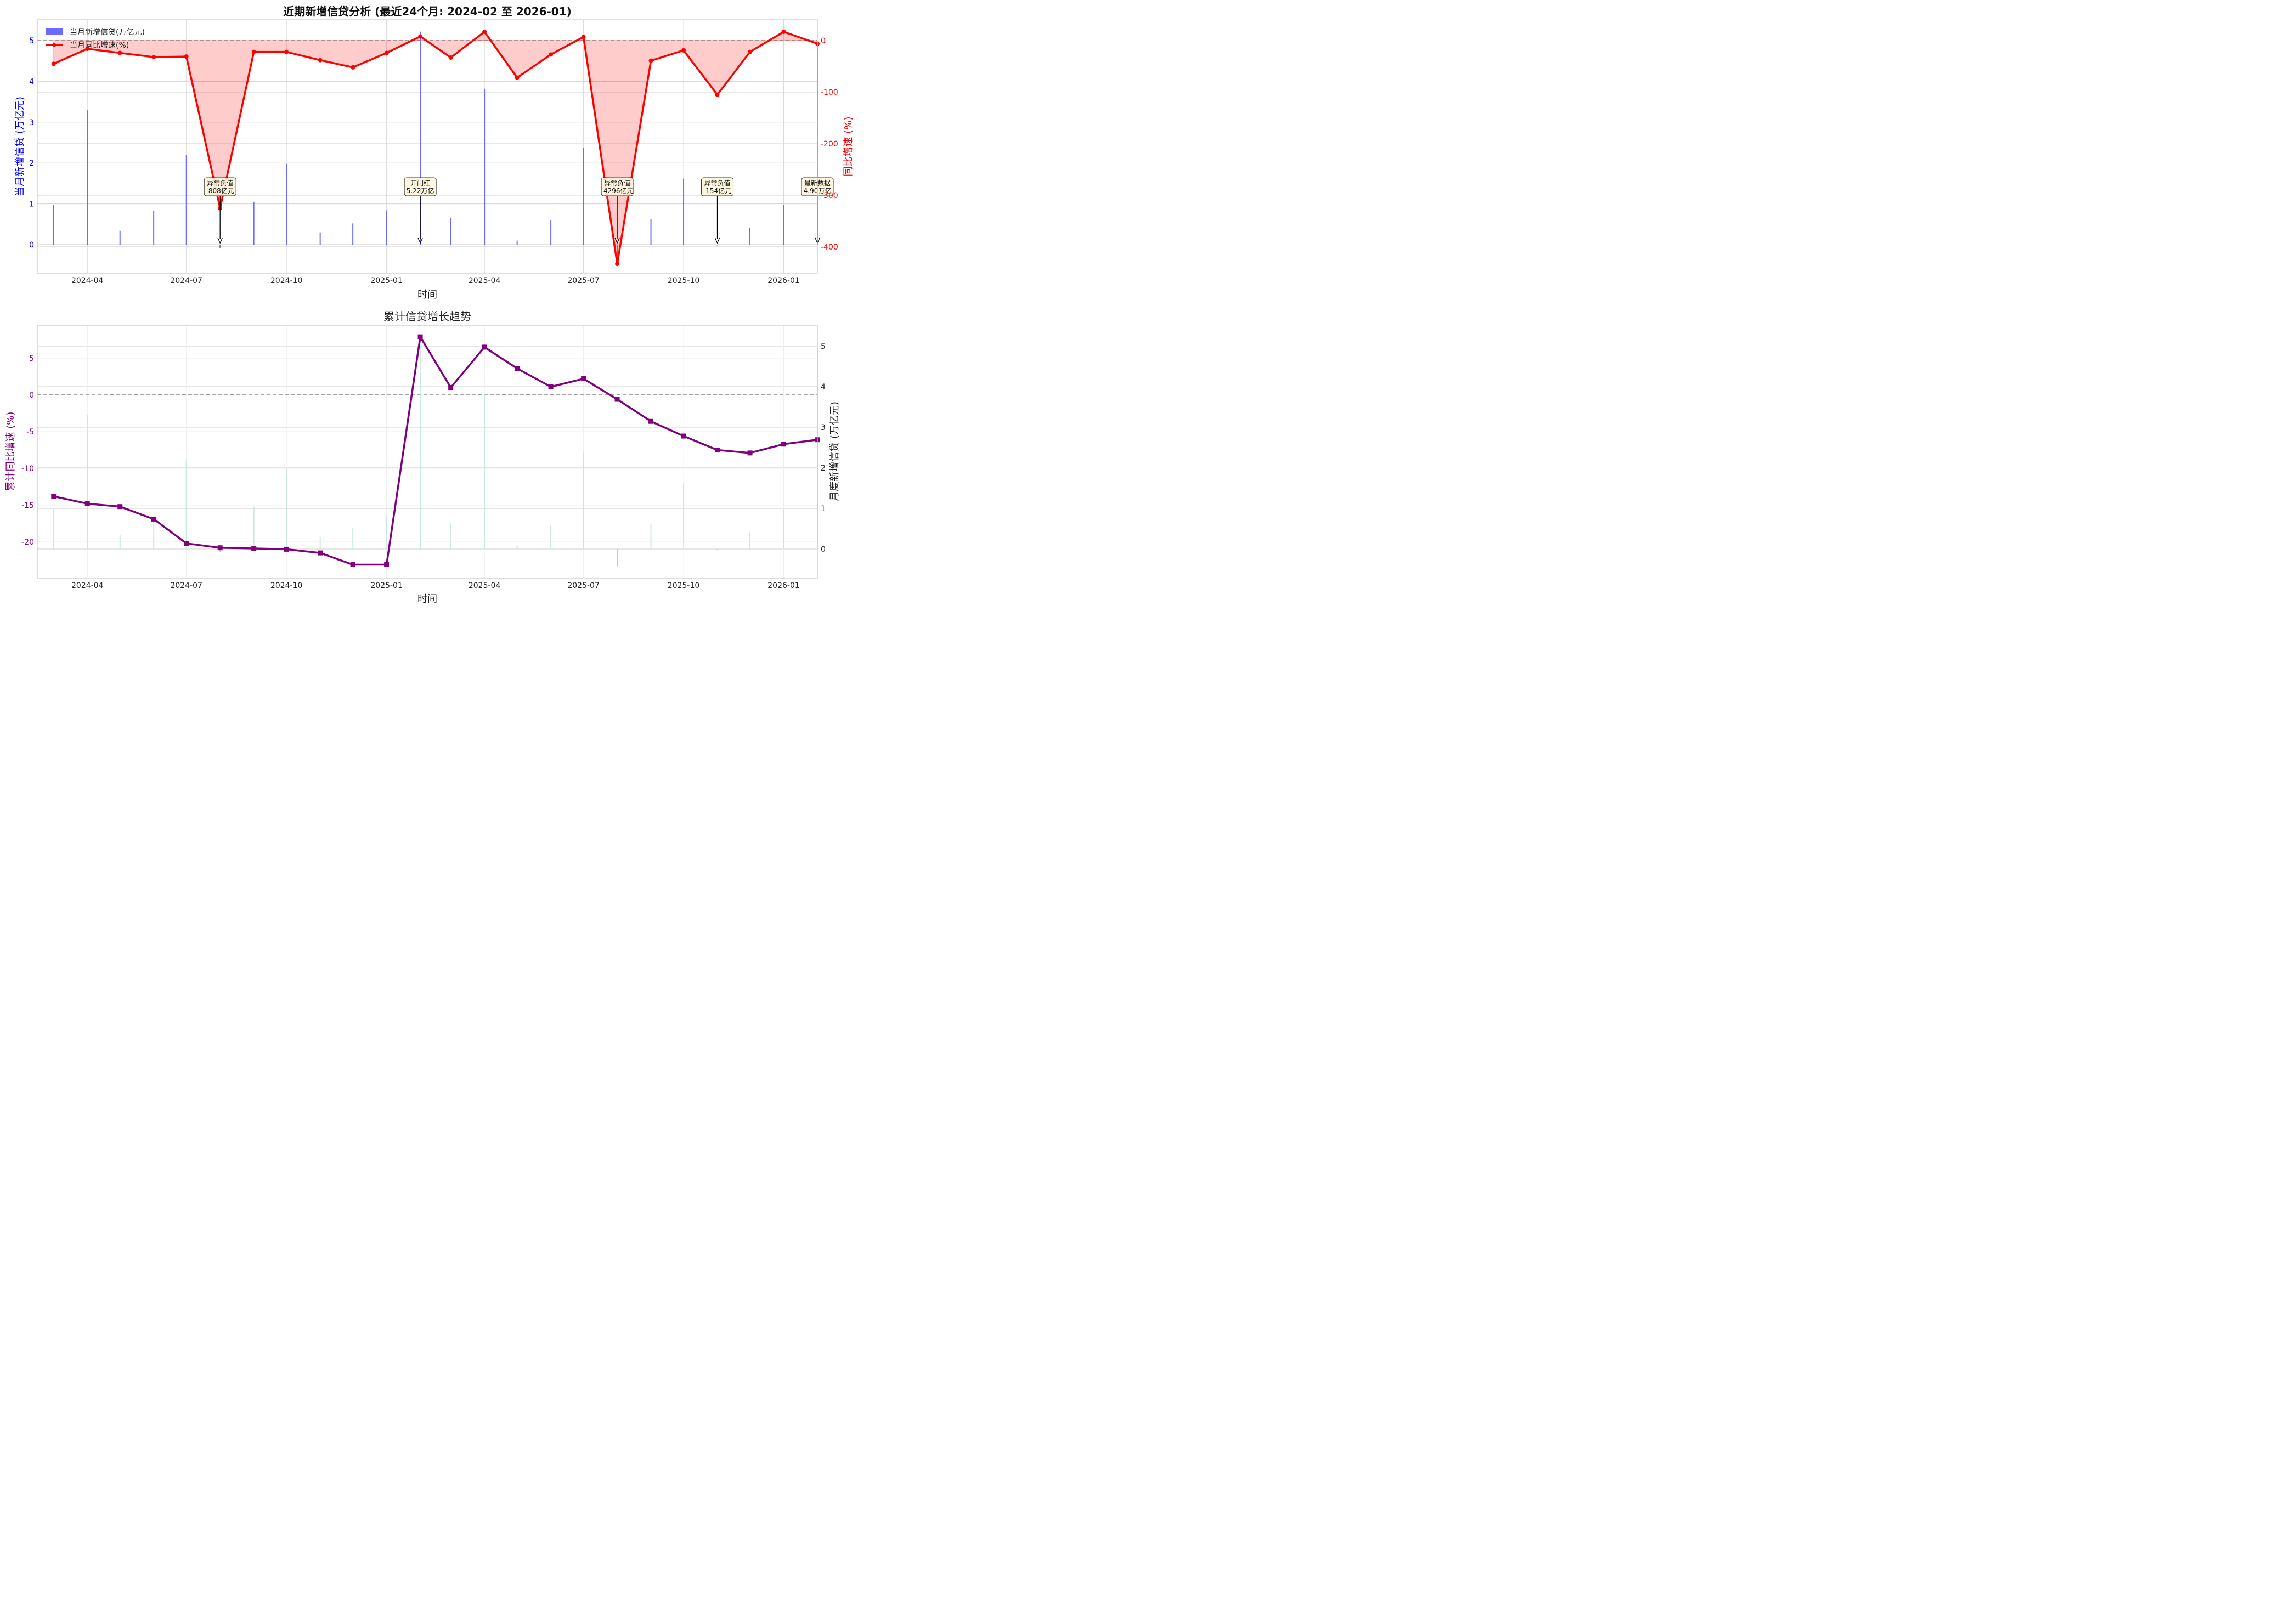 The width and height of the screenshot is (2286, 1624). I want to click on top-y-right-tick: -300, so click(830, 195).